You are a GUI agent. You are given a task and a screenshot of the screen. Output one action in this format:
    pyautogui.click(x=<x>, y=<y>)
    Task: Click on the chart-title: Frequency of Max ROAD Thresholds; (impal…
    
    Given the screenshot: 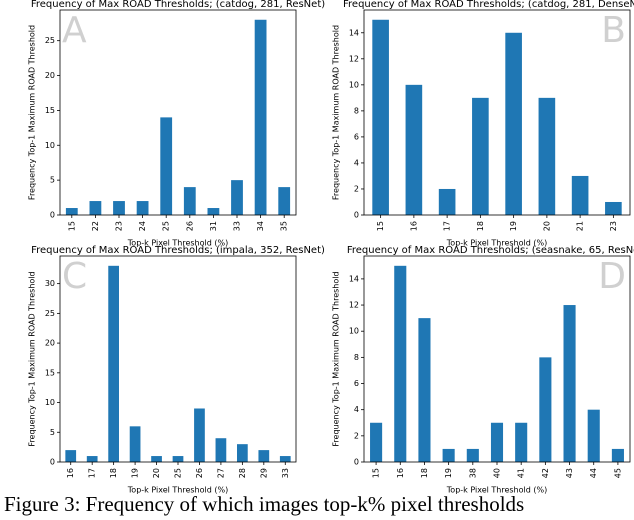 What is the action you would take?
    pyautogui.click(x=178, y=250)
    